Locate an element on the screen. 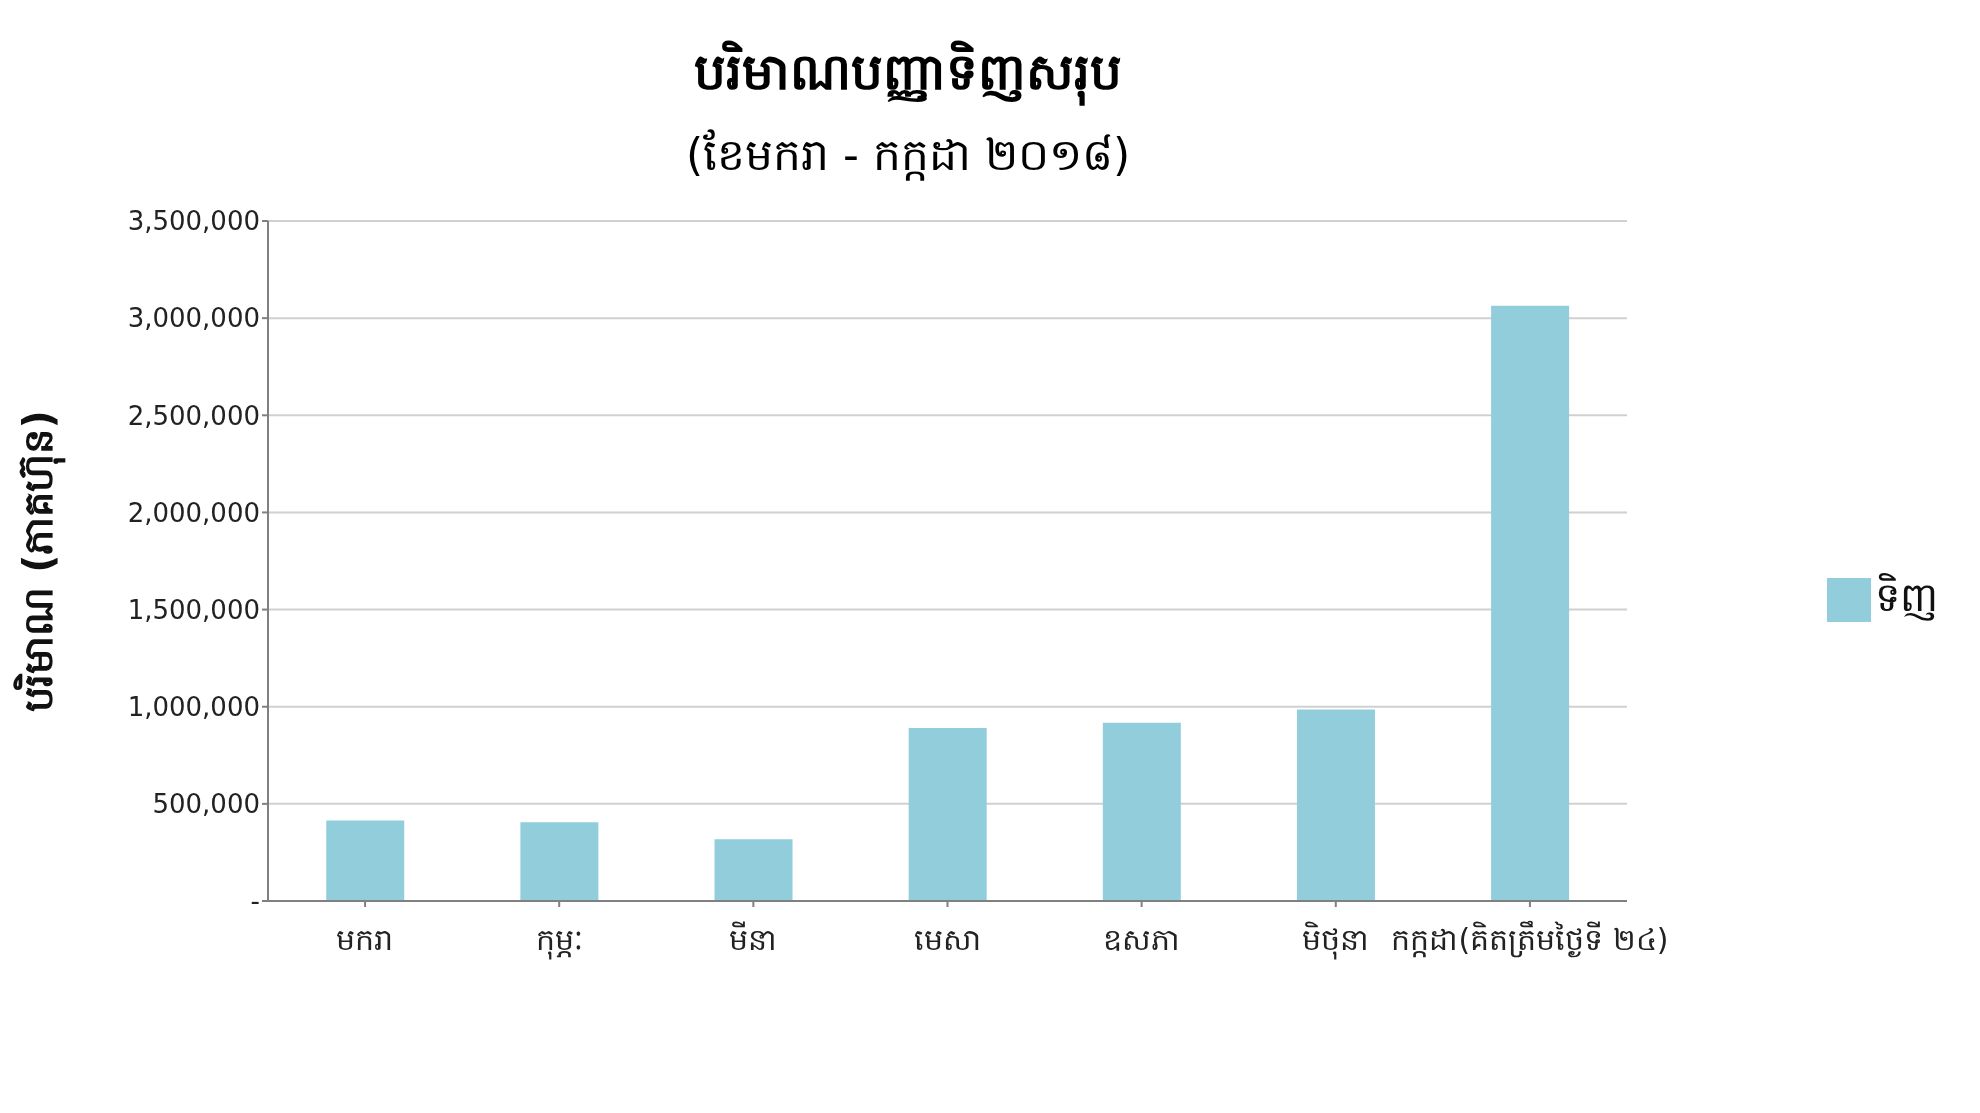 The height and width of the screenshot is (1113, 1980). y-tick-label: 3,500,000 is located at coordinates (193, 221).